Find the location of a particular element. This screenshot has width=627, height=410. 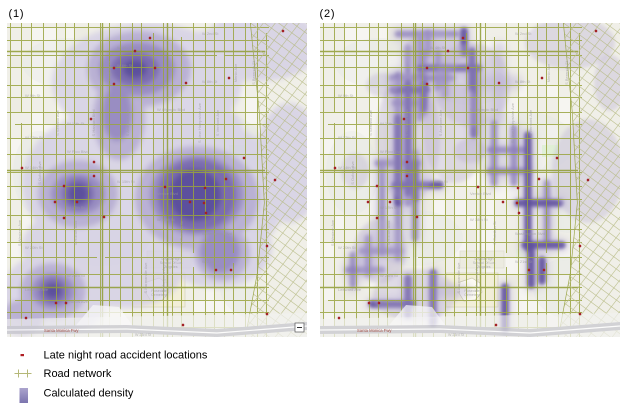

svg-text: Calculated density is located at coordinates (89, 394).